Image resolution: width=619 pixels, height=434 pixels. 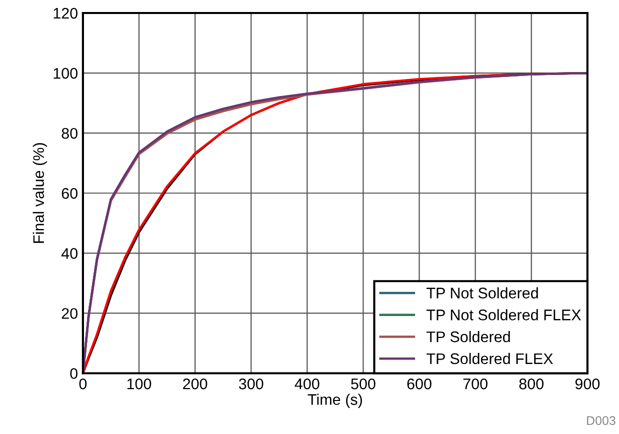 I want to click on y-tick-label: 40, so click(x=69, y=253).